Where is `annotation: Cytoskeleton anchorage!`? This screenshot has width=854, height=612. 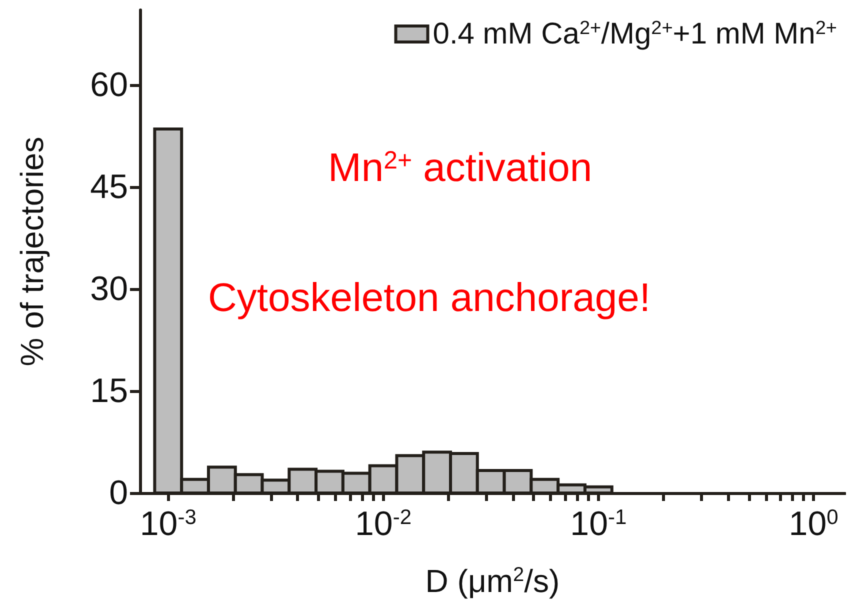 annotation: Cytoskeleton anchorage! is located at coordinates (429, 298).